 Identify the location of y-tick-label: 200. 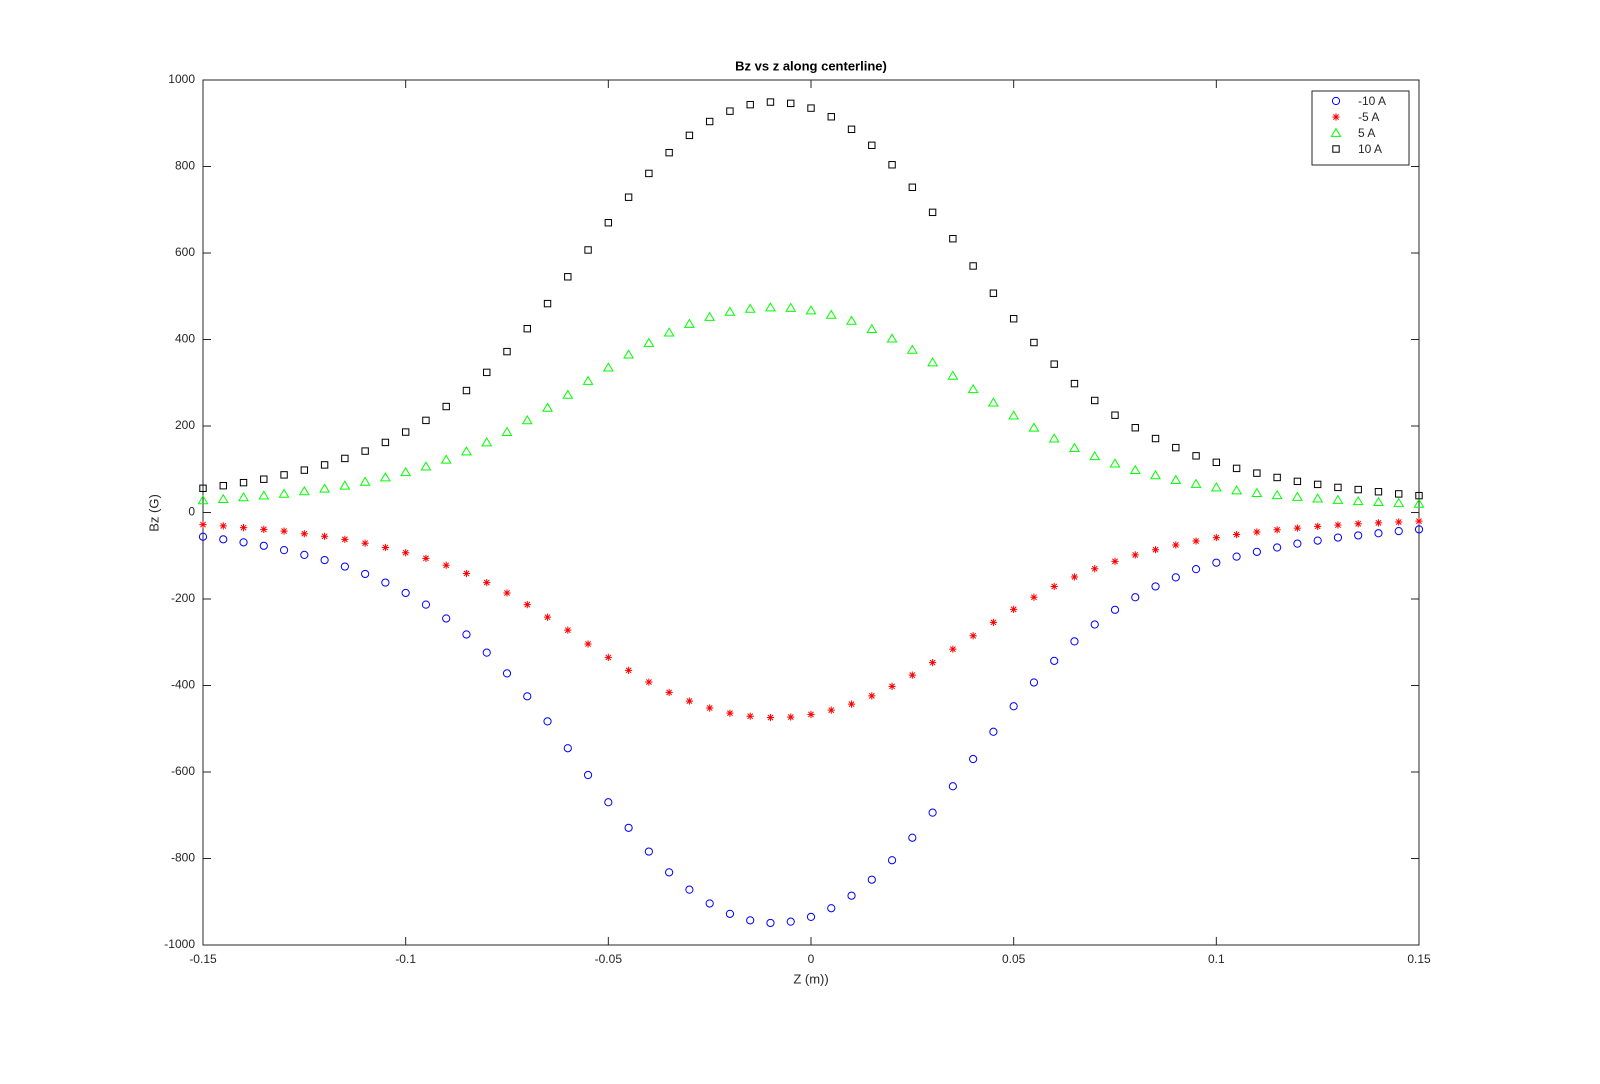
(185, 425).